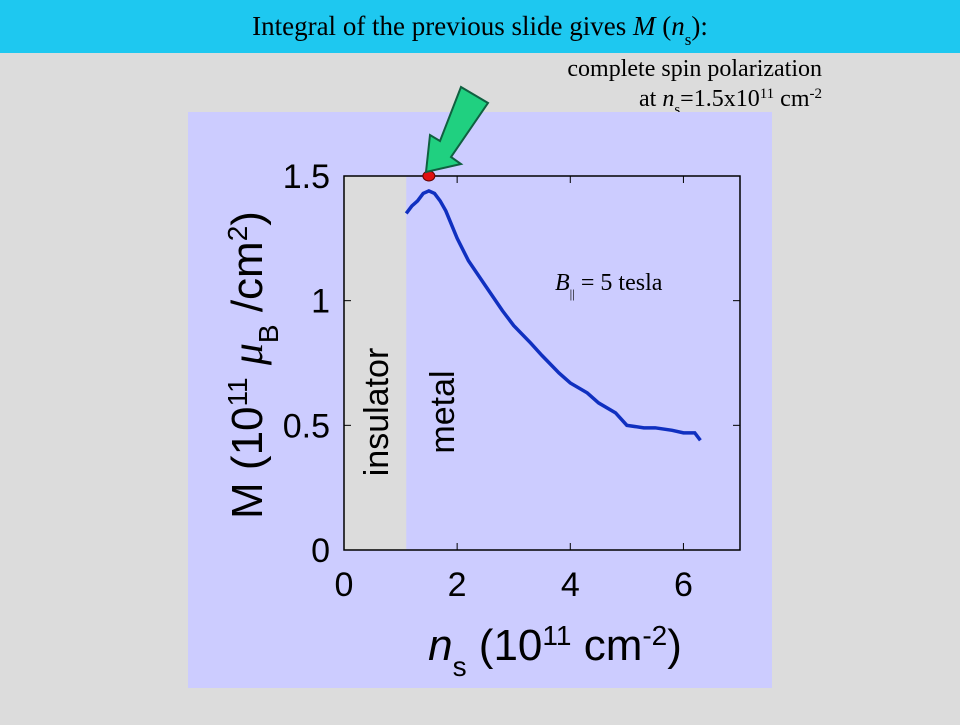 This screenshot has height=725, width=960. Describe the element at coordinates (572, 293) in the screenshot. I see `field-part: ||` at that location.